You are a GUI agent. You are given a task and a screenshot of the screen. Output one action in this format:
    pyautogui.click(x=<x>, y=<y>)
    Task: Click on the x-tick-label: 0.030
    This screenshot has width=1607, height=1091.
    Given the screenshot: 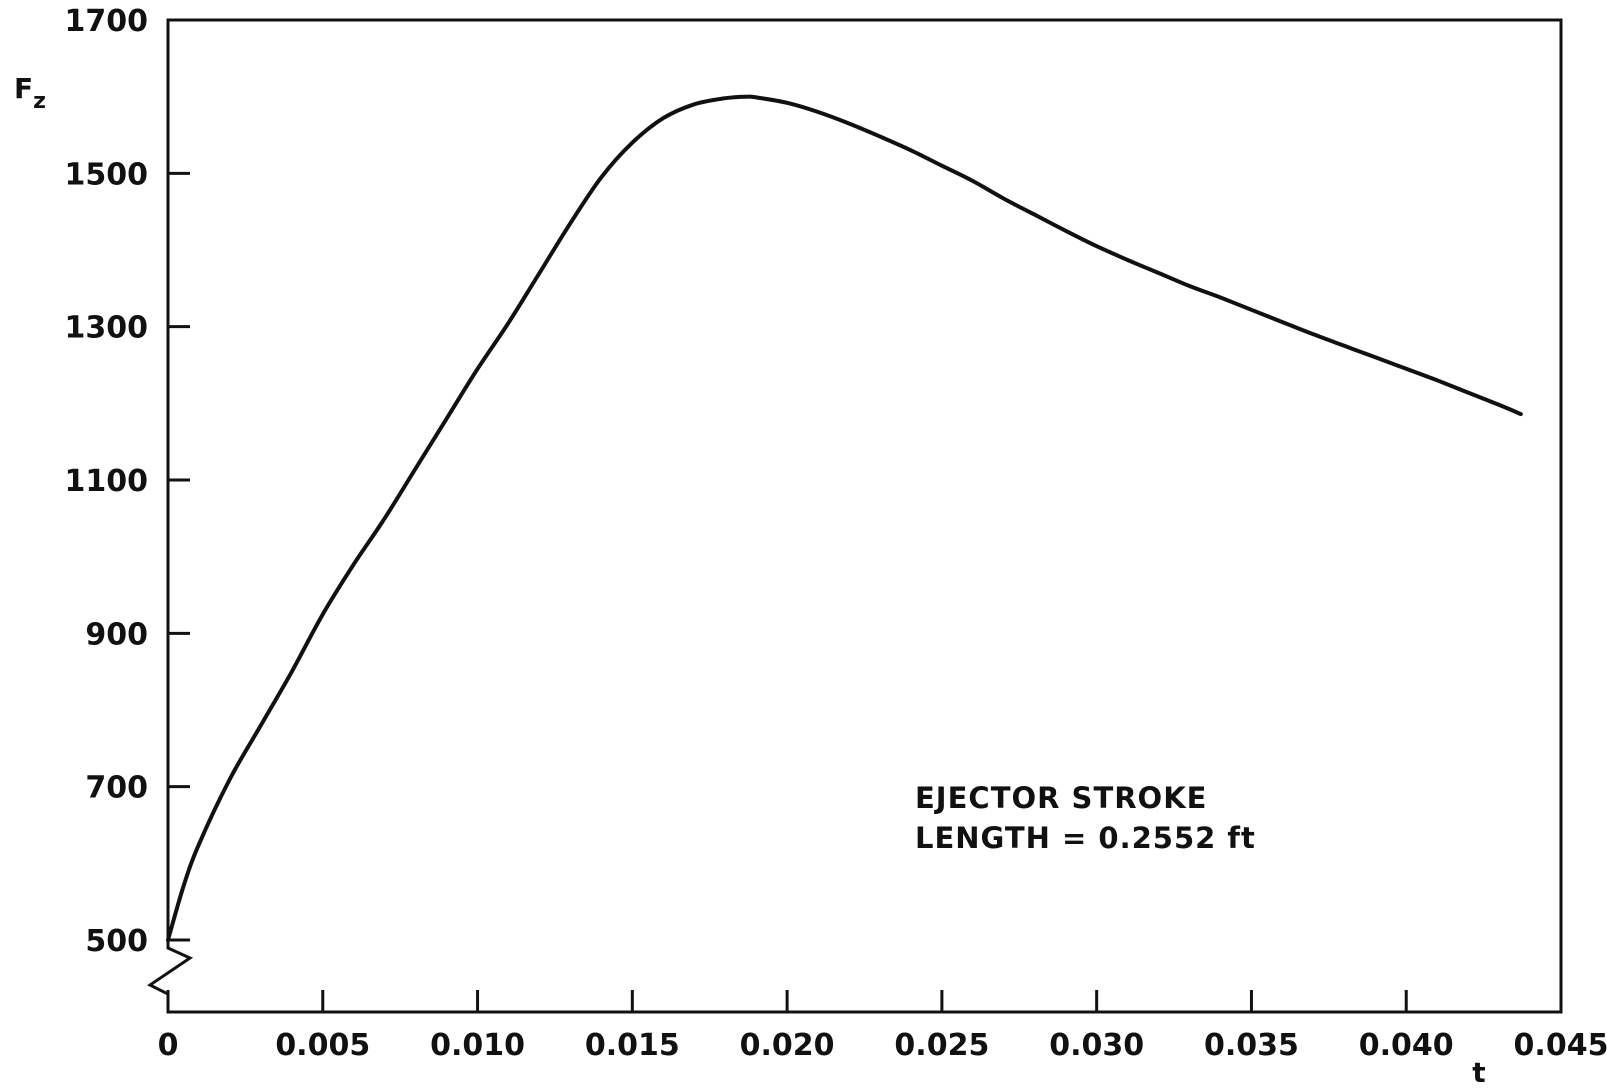 What is the action you would take?
    pyautogui.click(x=1096, y=1045)
    